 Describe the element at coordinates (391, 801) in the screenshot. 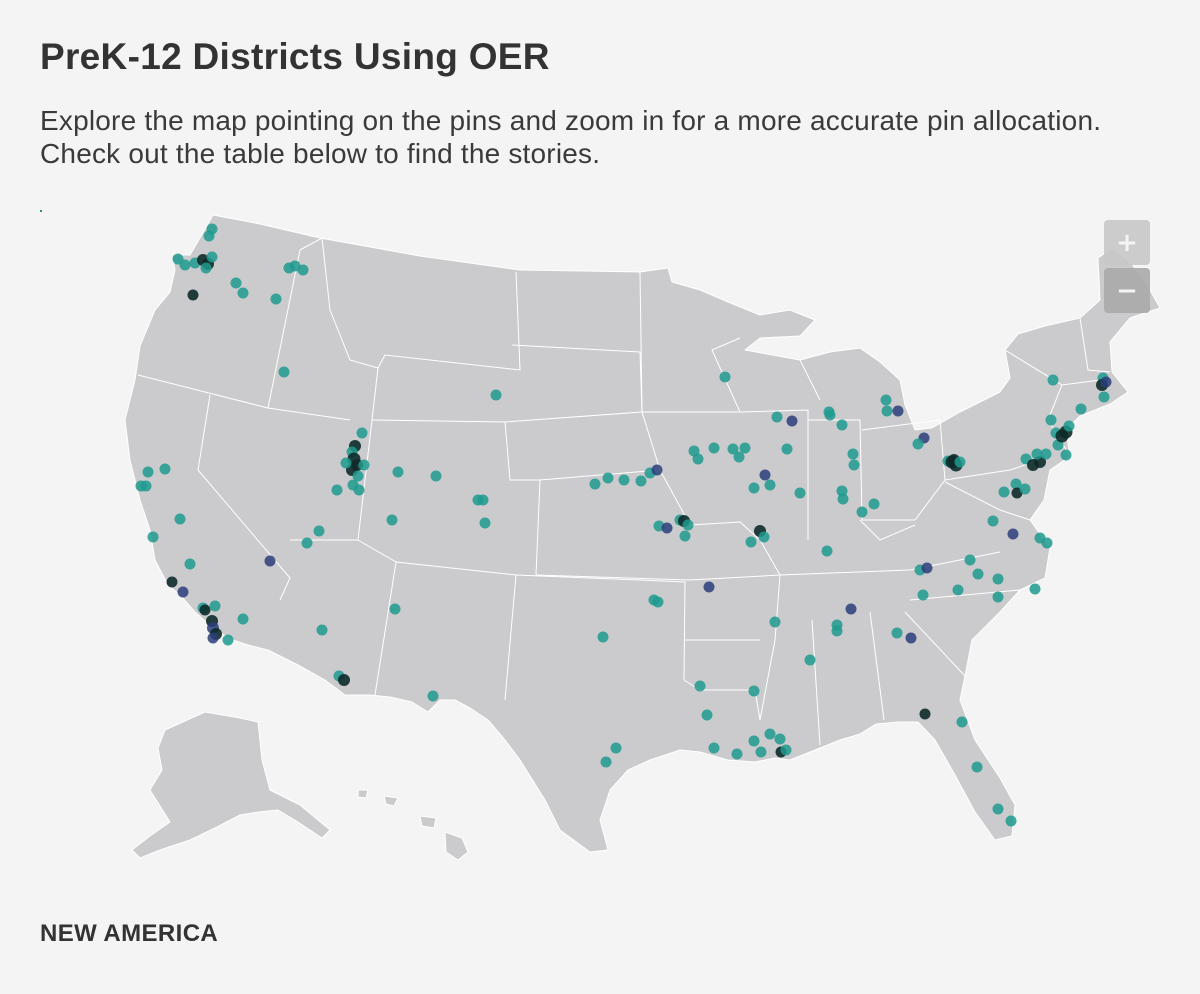

I see `hawaii-oahu` at that location.